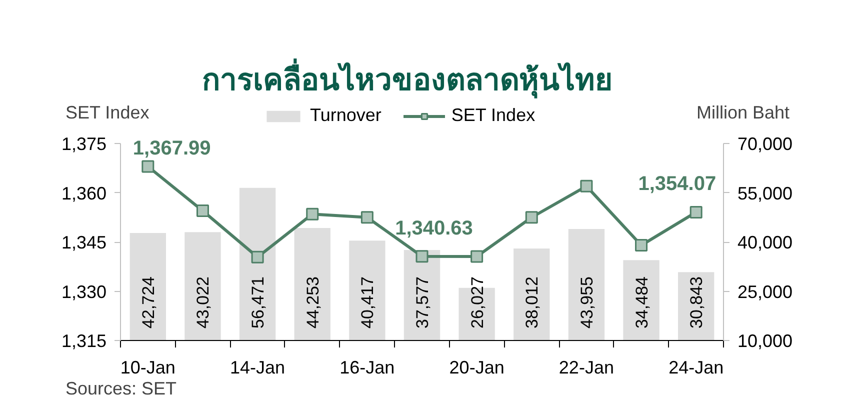 The width and height of the screenshot is (867, 414). What do you see at coordinates (743, 112) in the screenshot?
I see `y2-axis-title: Million Baht` at bounding box center [743, 112].